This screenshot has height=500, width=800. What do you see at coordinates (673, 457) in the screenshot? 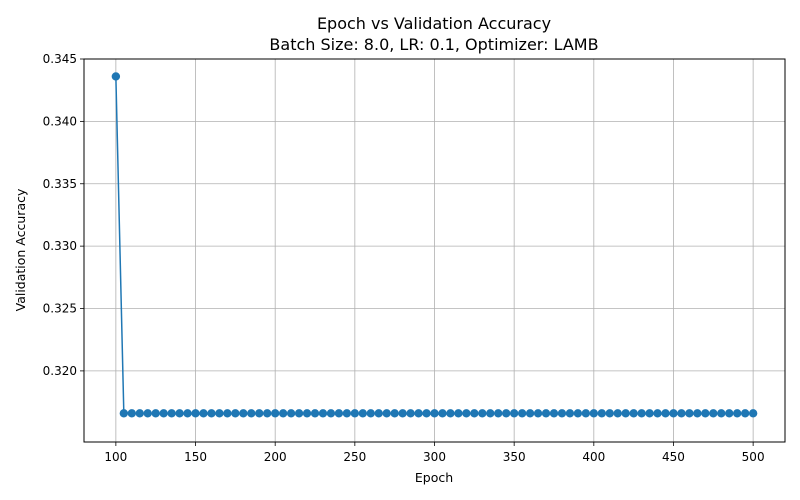
I see `x-tick-label: 450` at bounding box center [673, 457].